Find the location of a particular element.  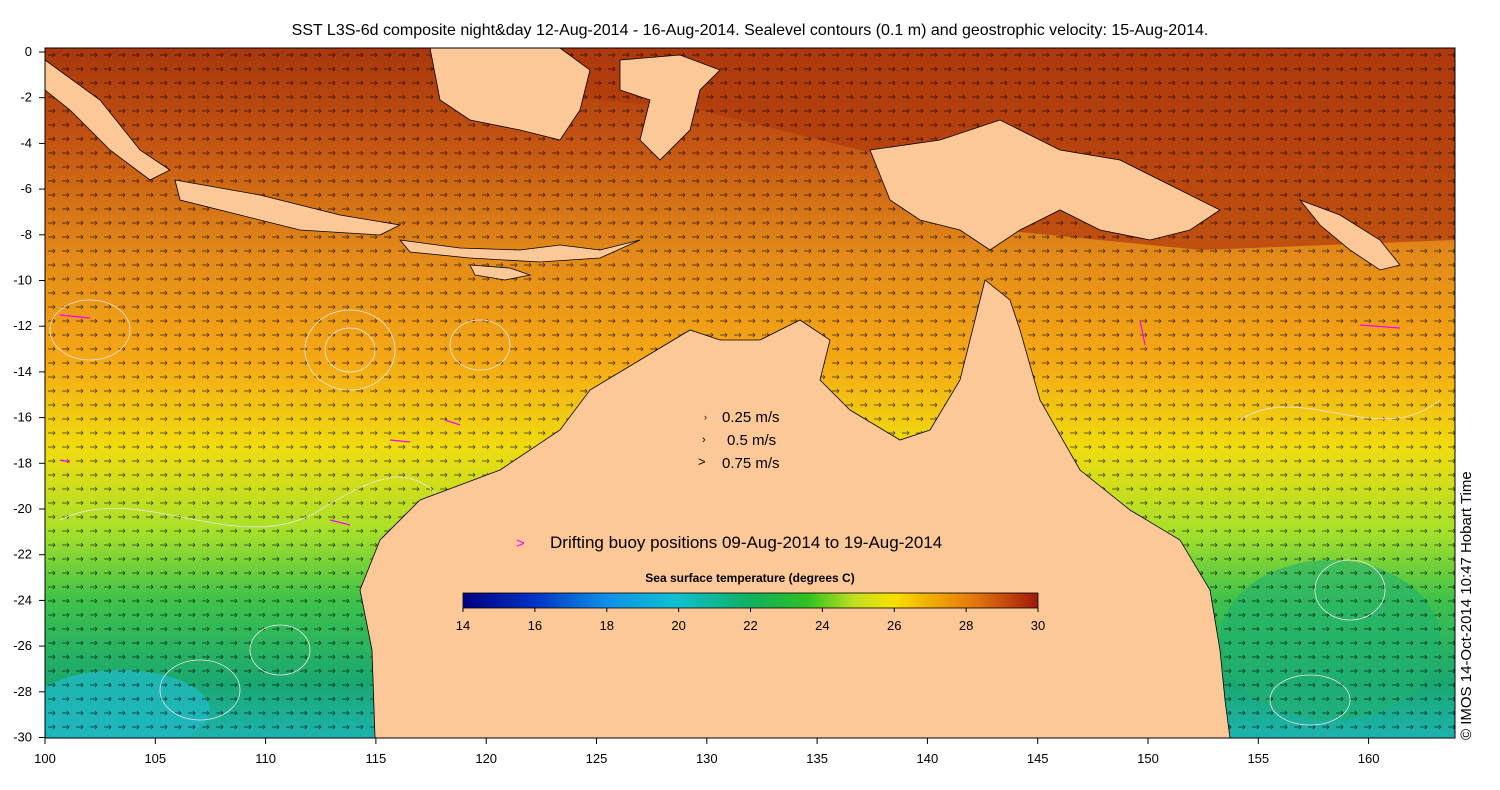

timor-island is located at coordinates (500, 272).